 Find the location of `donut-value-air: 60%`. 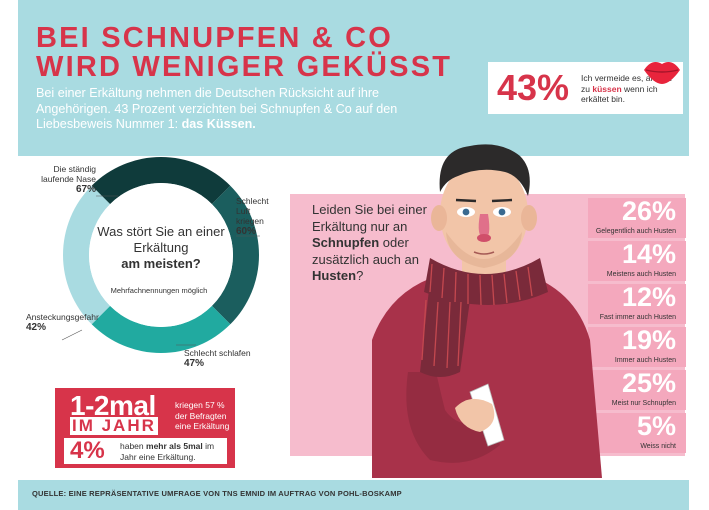

donut-value-air: 60% is located at coordinates (246, 231).